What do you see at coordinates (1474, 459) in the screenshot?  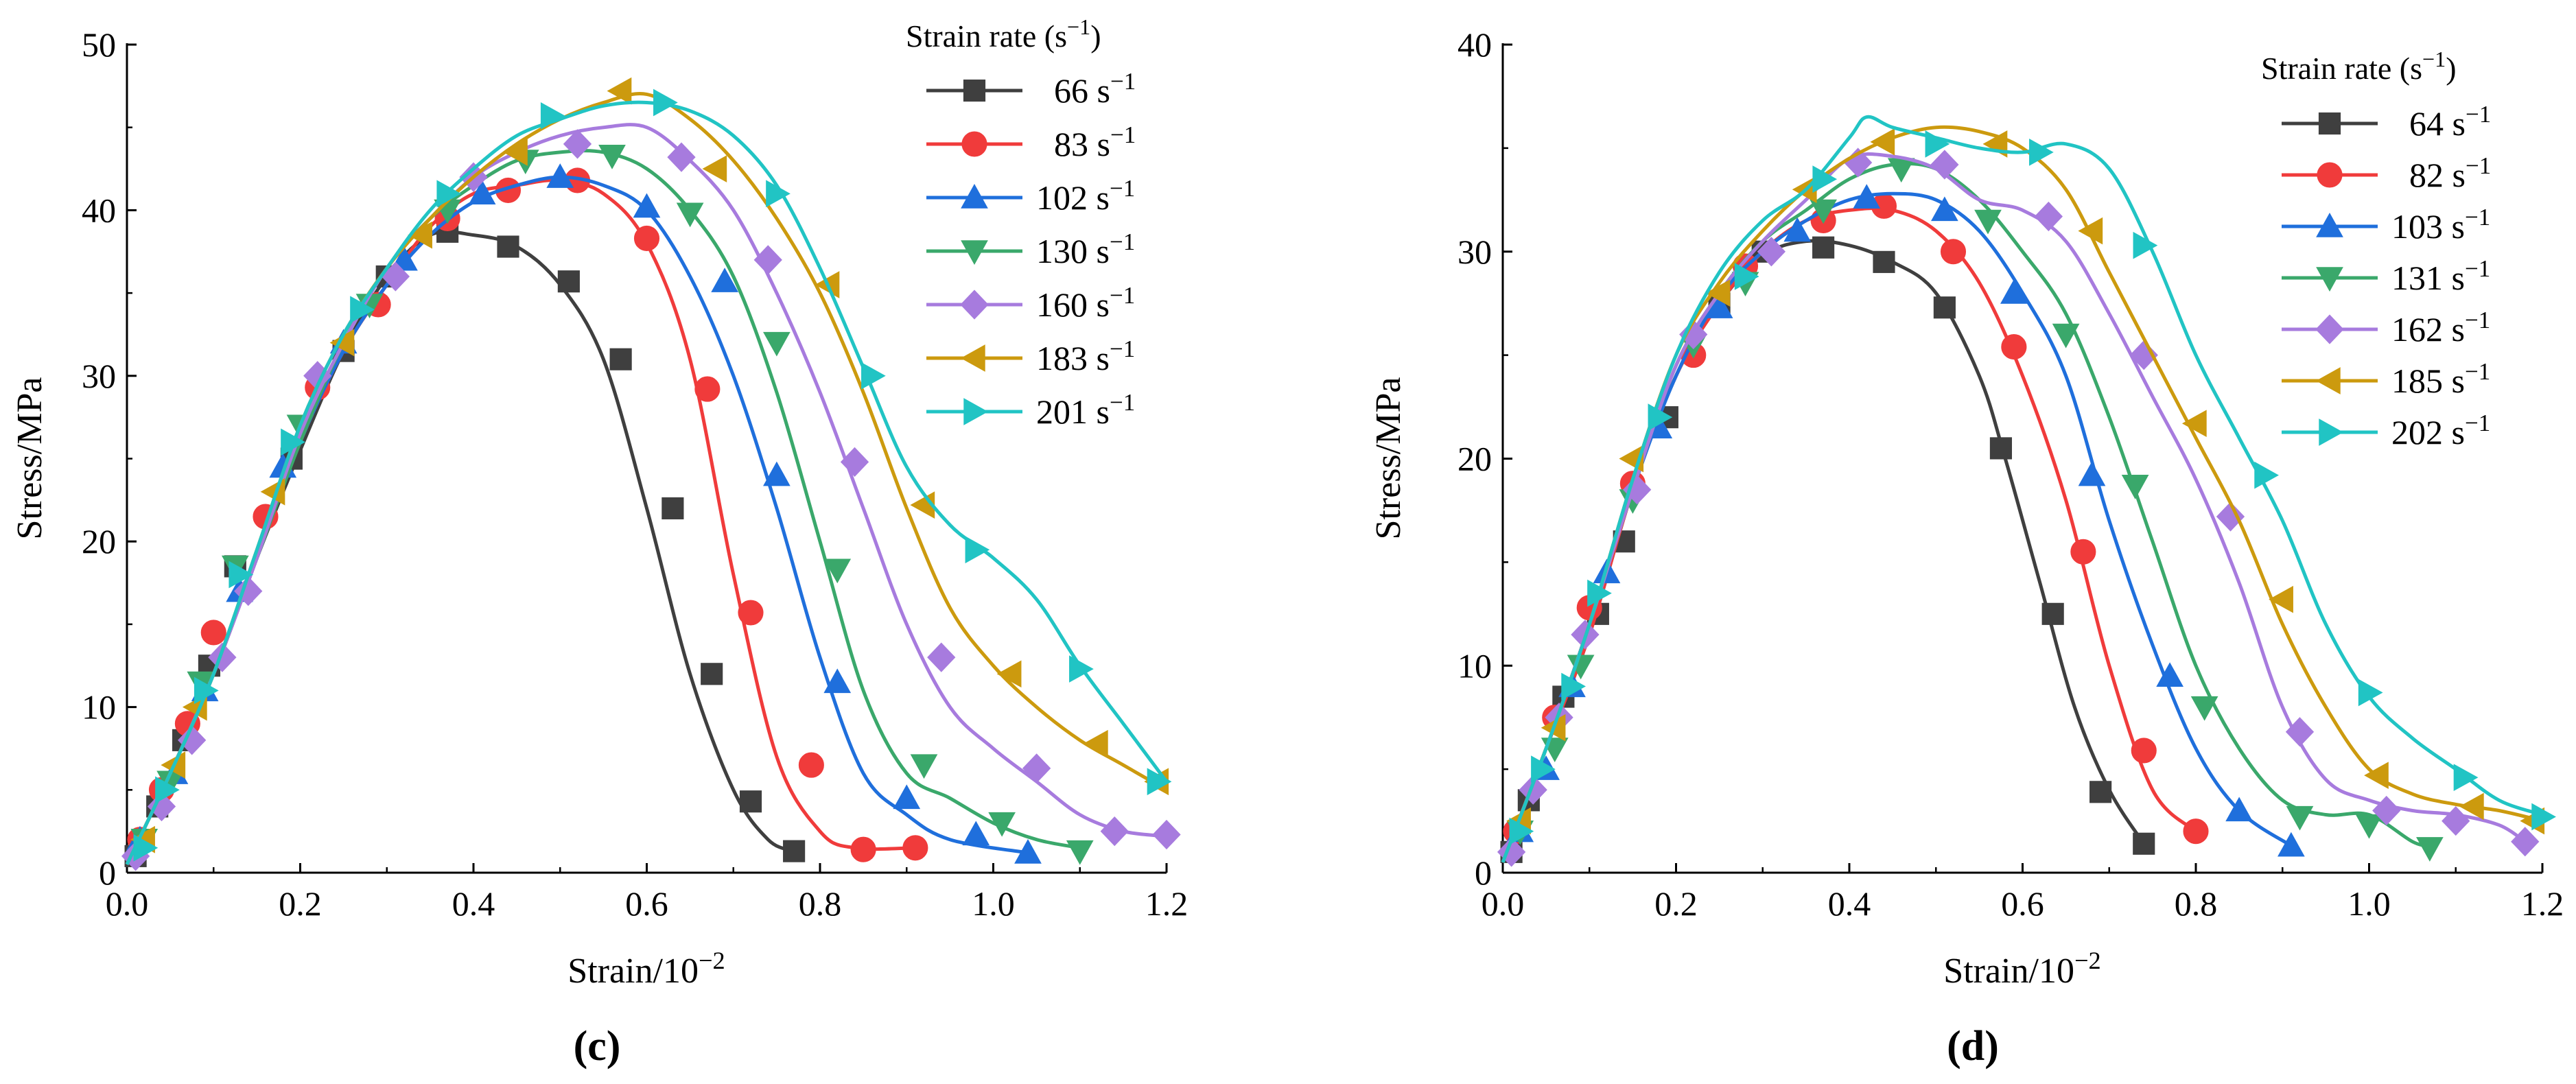 I see `y-tick-label: 20` at bounding box center [1474, 459].